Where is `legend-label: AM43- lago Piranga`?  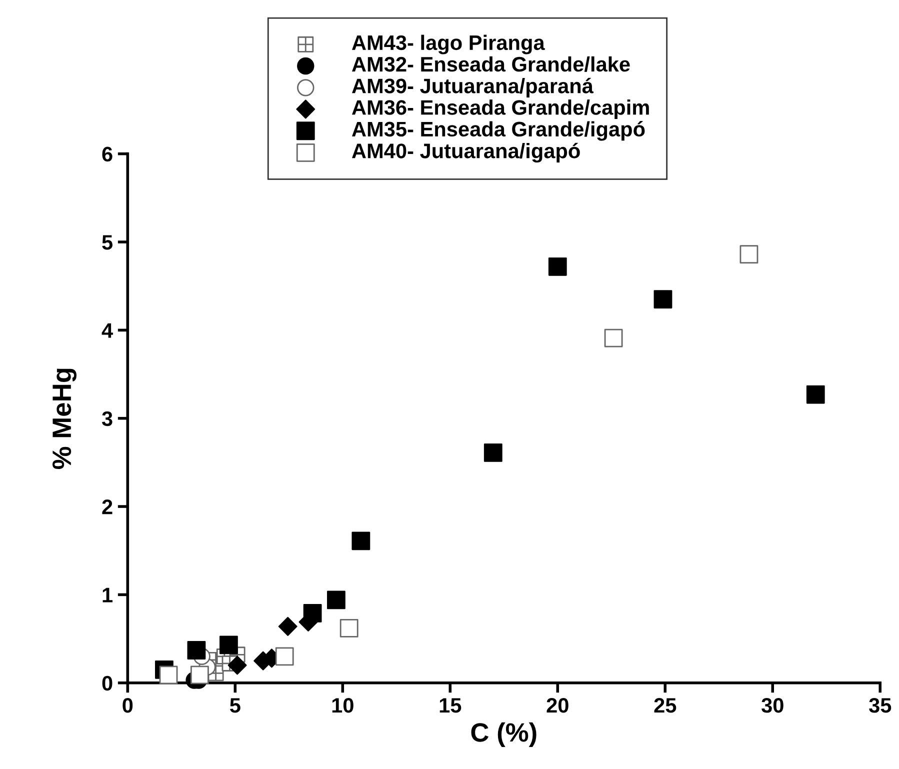
legend-label: AM43- lago Piranga is located at coordinates (448, 44).